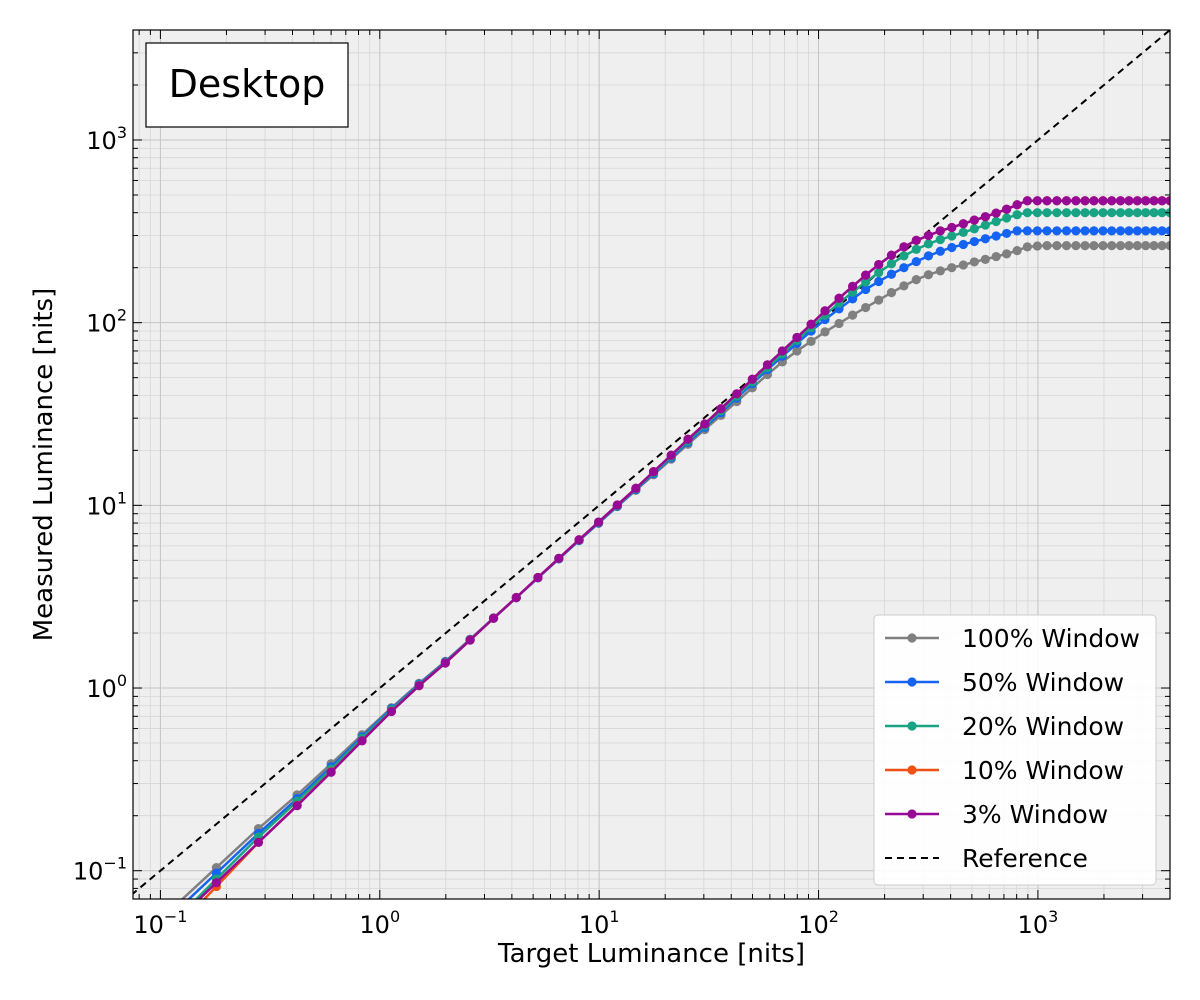  What do you see at coordinates (106, 322) in the screenshot?
I see `y-tick-label: 10²` at bounding box center [106, 322].